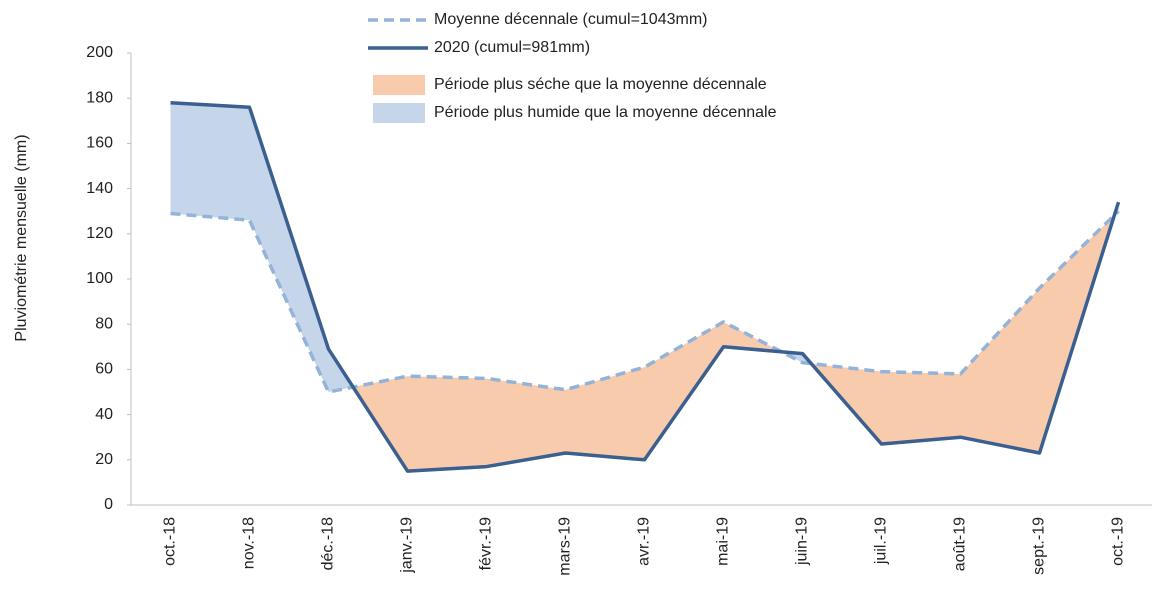 This screenshot has height=595, width=1152. Describe the element at coordinates (249, 543) in the screenshot. I see `x-tick-label: nov.-18` at that location.